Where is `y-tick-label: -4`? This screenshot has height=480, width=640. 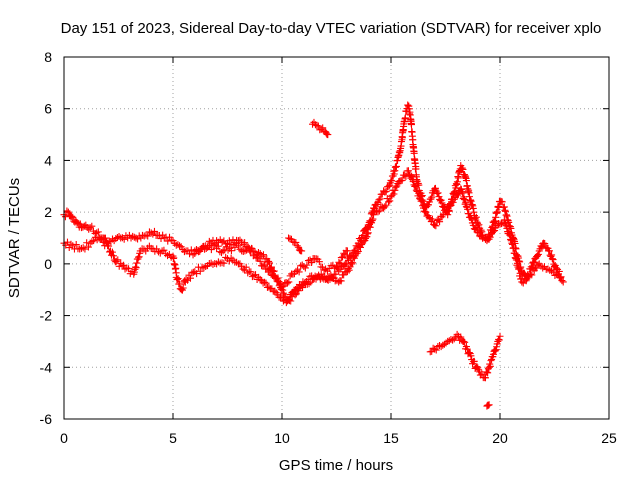
y-tick-label: -4 is located at coordinates (46, 367).